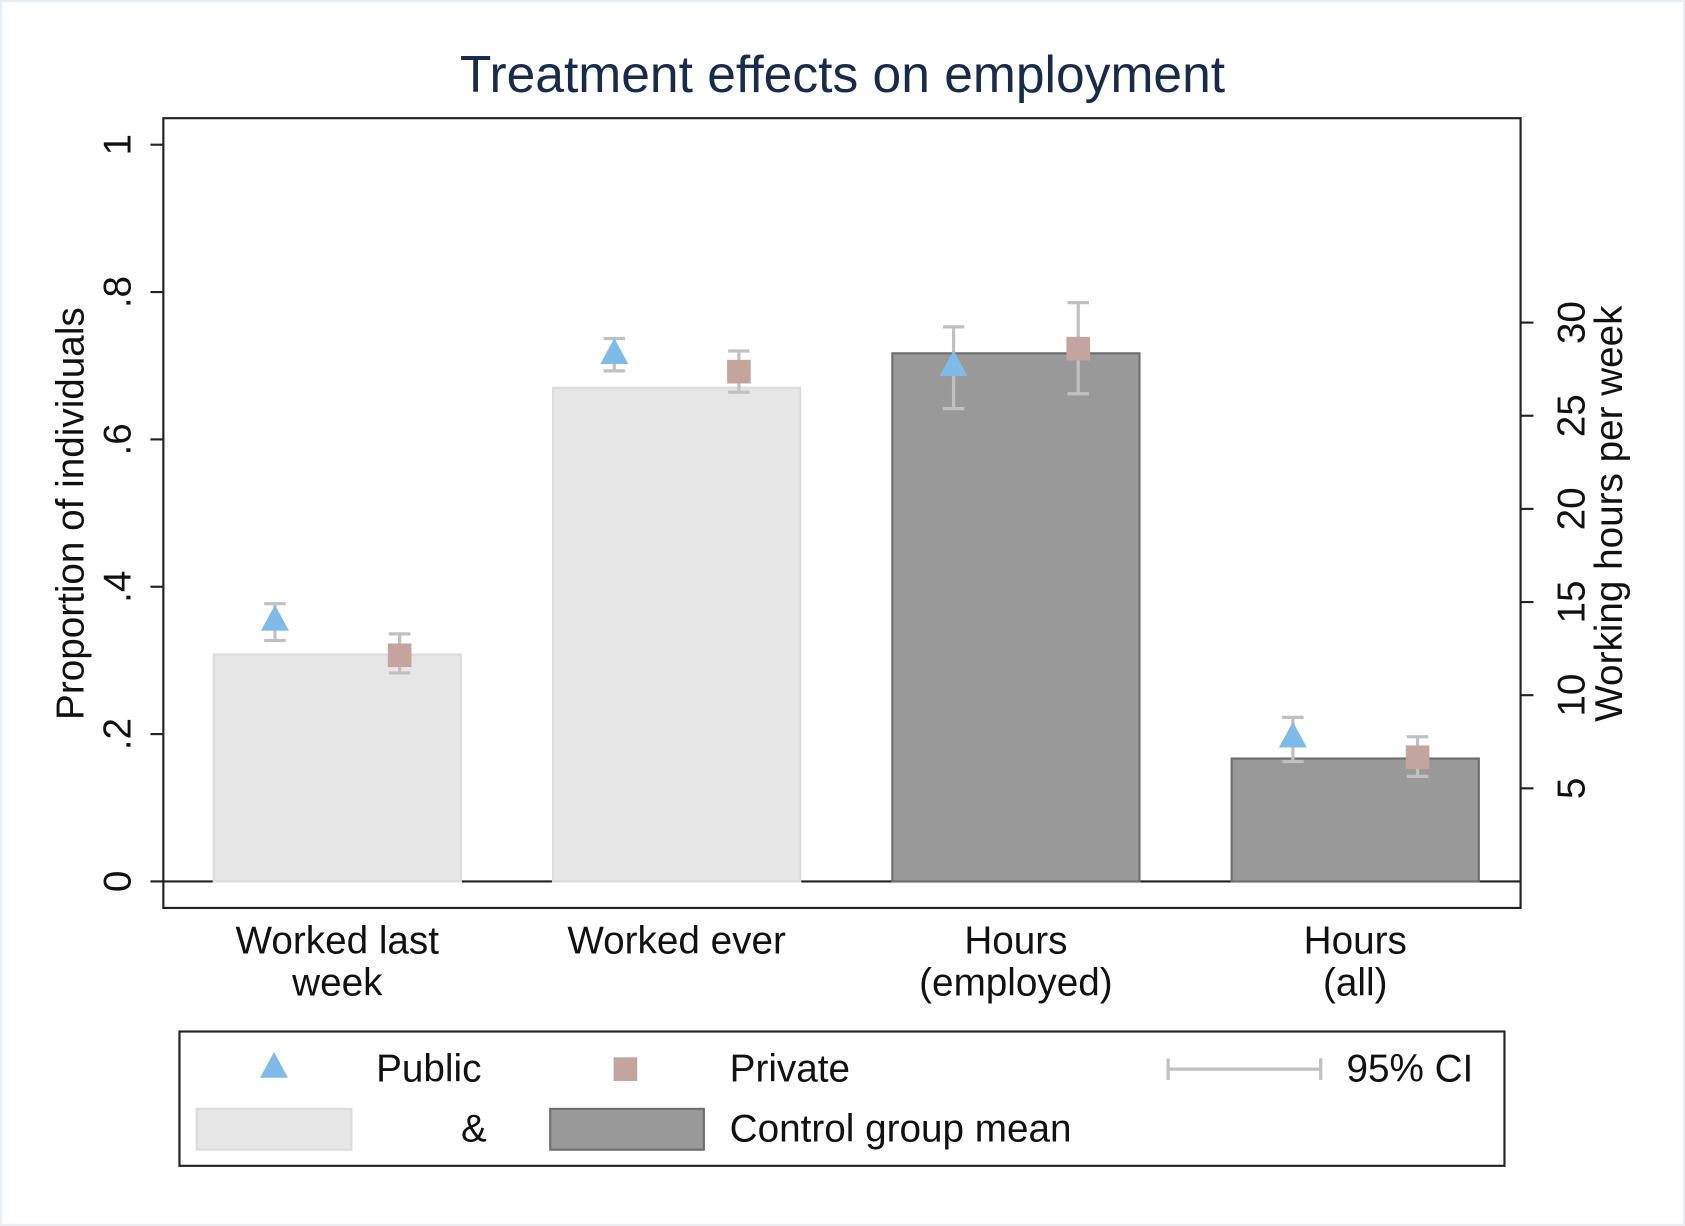 This screenshot has width=1685, height=1226. Describe the element at coordinates (1572, 695) in the screenshot. I see `y2-tick-label: 10` at that location.